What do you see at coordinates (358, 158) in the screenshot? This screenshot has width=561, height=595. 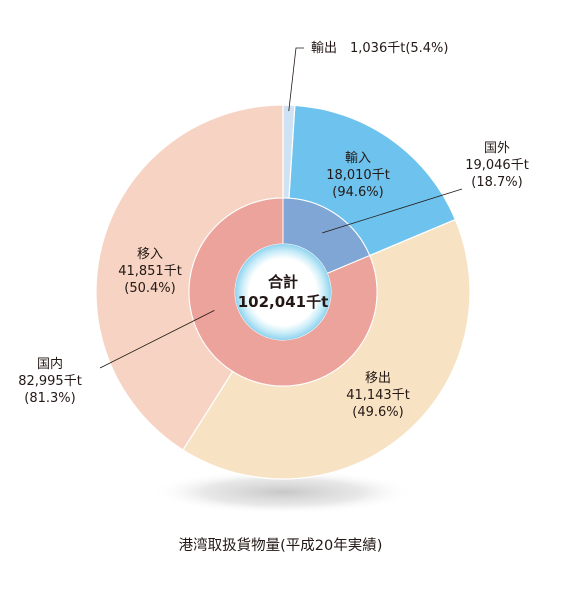 I see `import-label-line-0: 輸入` at bounding box center [358, 158].